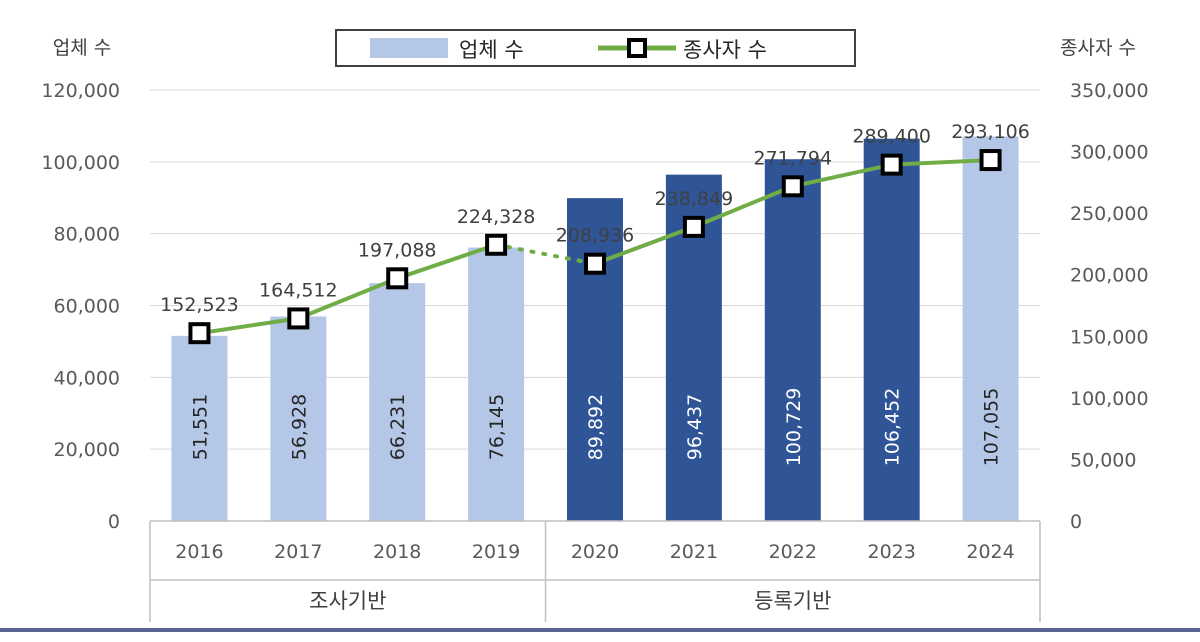 This screenshot has height=642, width=1200. What do you see at coordinates (87, 307) in the screenshot?
I see `left-tick-label: 60,000` at bounding box center [87, 307].